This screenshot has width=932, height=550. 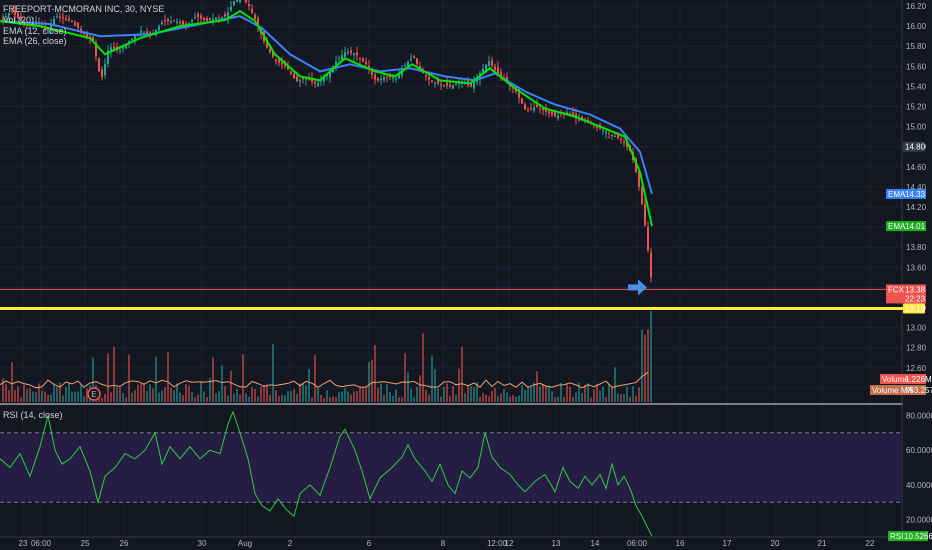 I want to click on chart-title: FREEPORT-MCMORAN INC, 30, NYSE, so click(x=84, y=9).